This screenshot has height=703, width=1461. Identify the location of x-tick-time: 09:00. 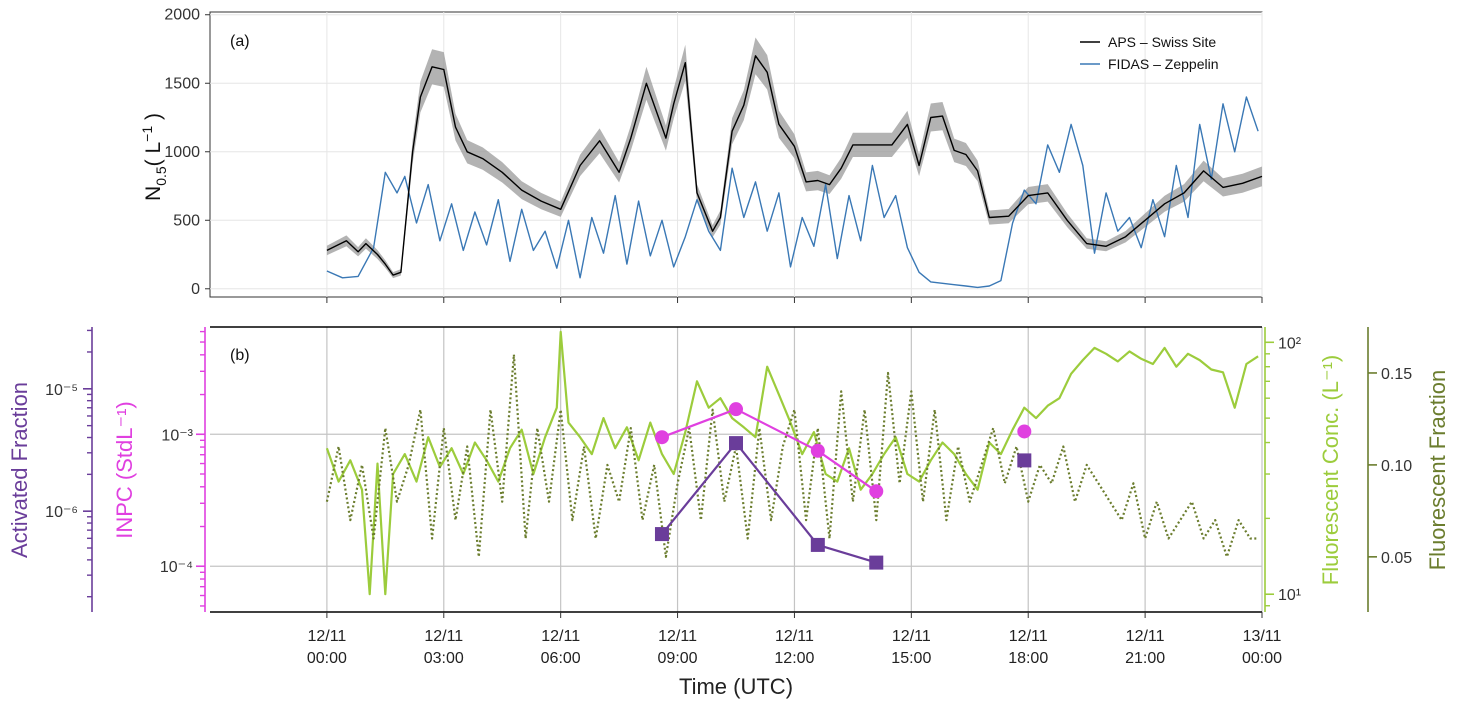
(678, 658).